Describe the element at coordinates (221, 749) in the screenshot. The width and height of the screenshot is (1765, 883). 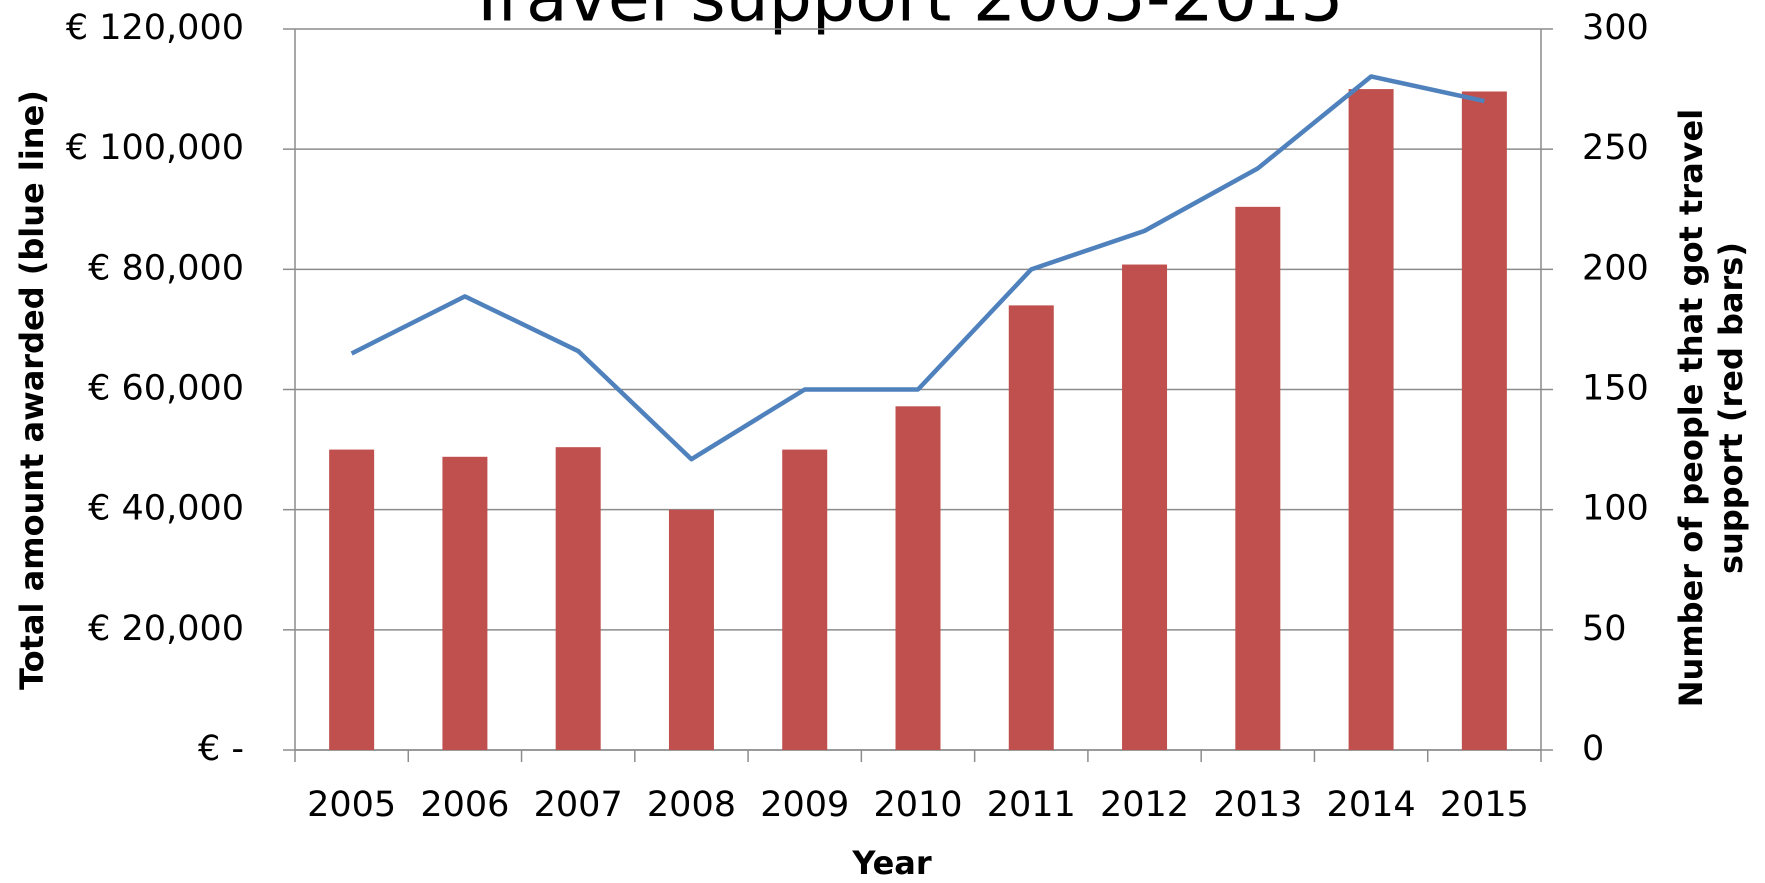
I see `y-tick-label: € -` at that location.